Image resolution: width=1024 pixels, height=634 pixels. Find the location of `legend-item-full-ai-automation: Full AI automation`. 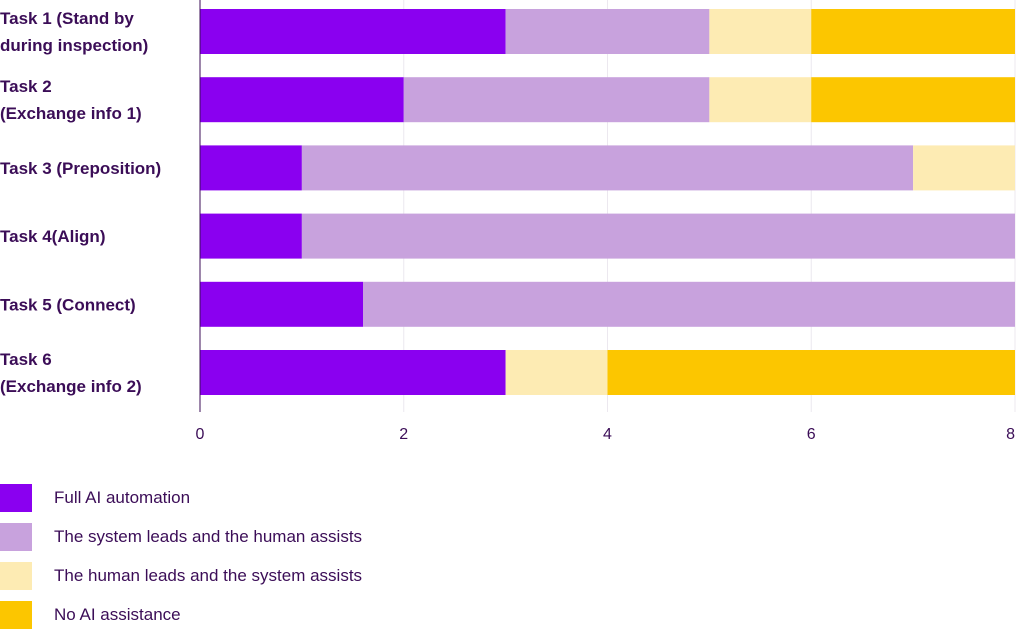

legend-item-full-ai-automation: Full AI automation is located at coordinates (181, 497).